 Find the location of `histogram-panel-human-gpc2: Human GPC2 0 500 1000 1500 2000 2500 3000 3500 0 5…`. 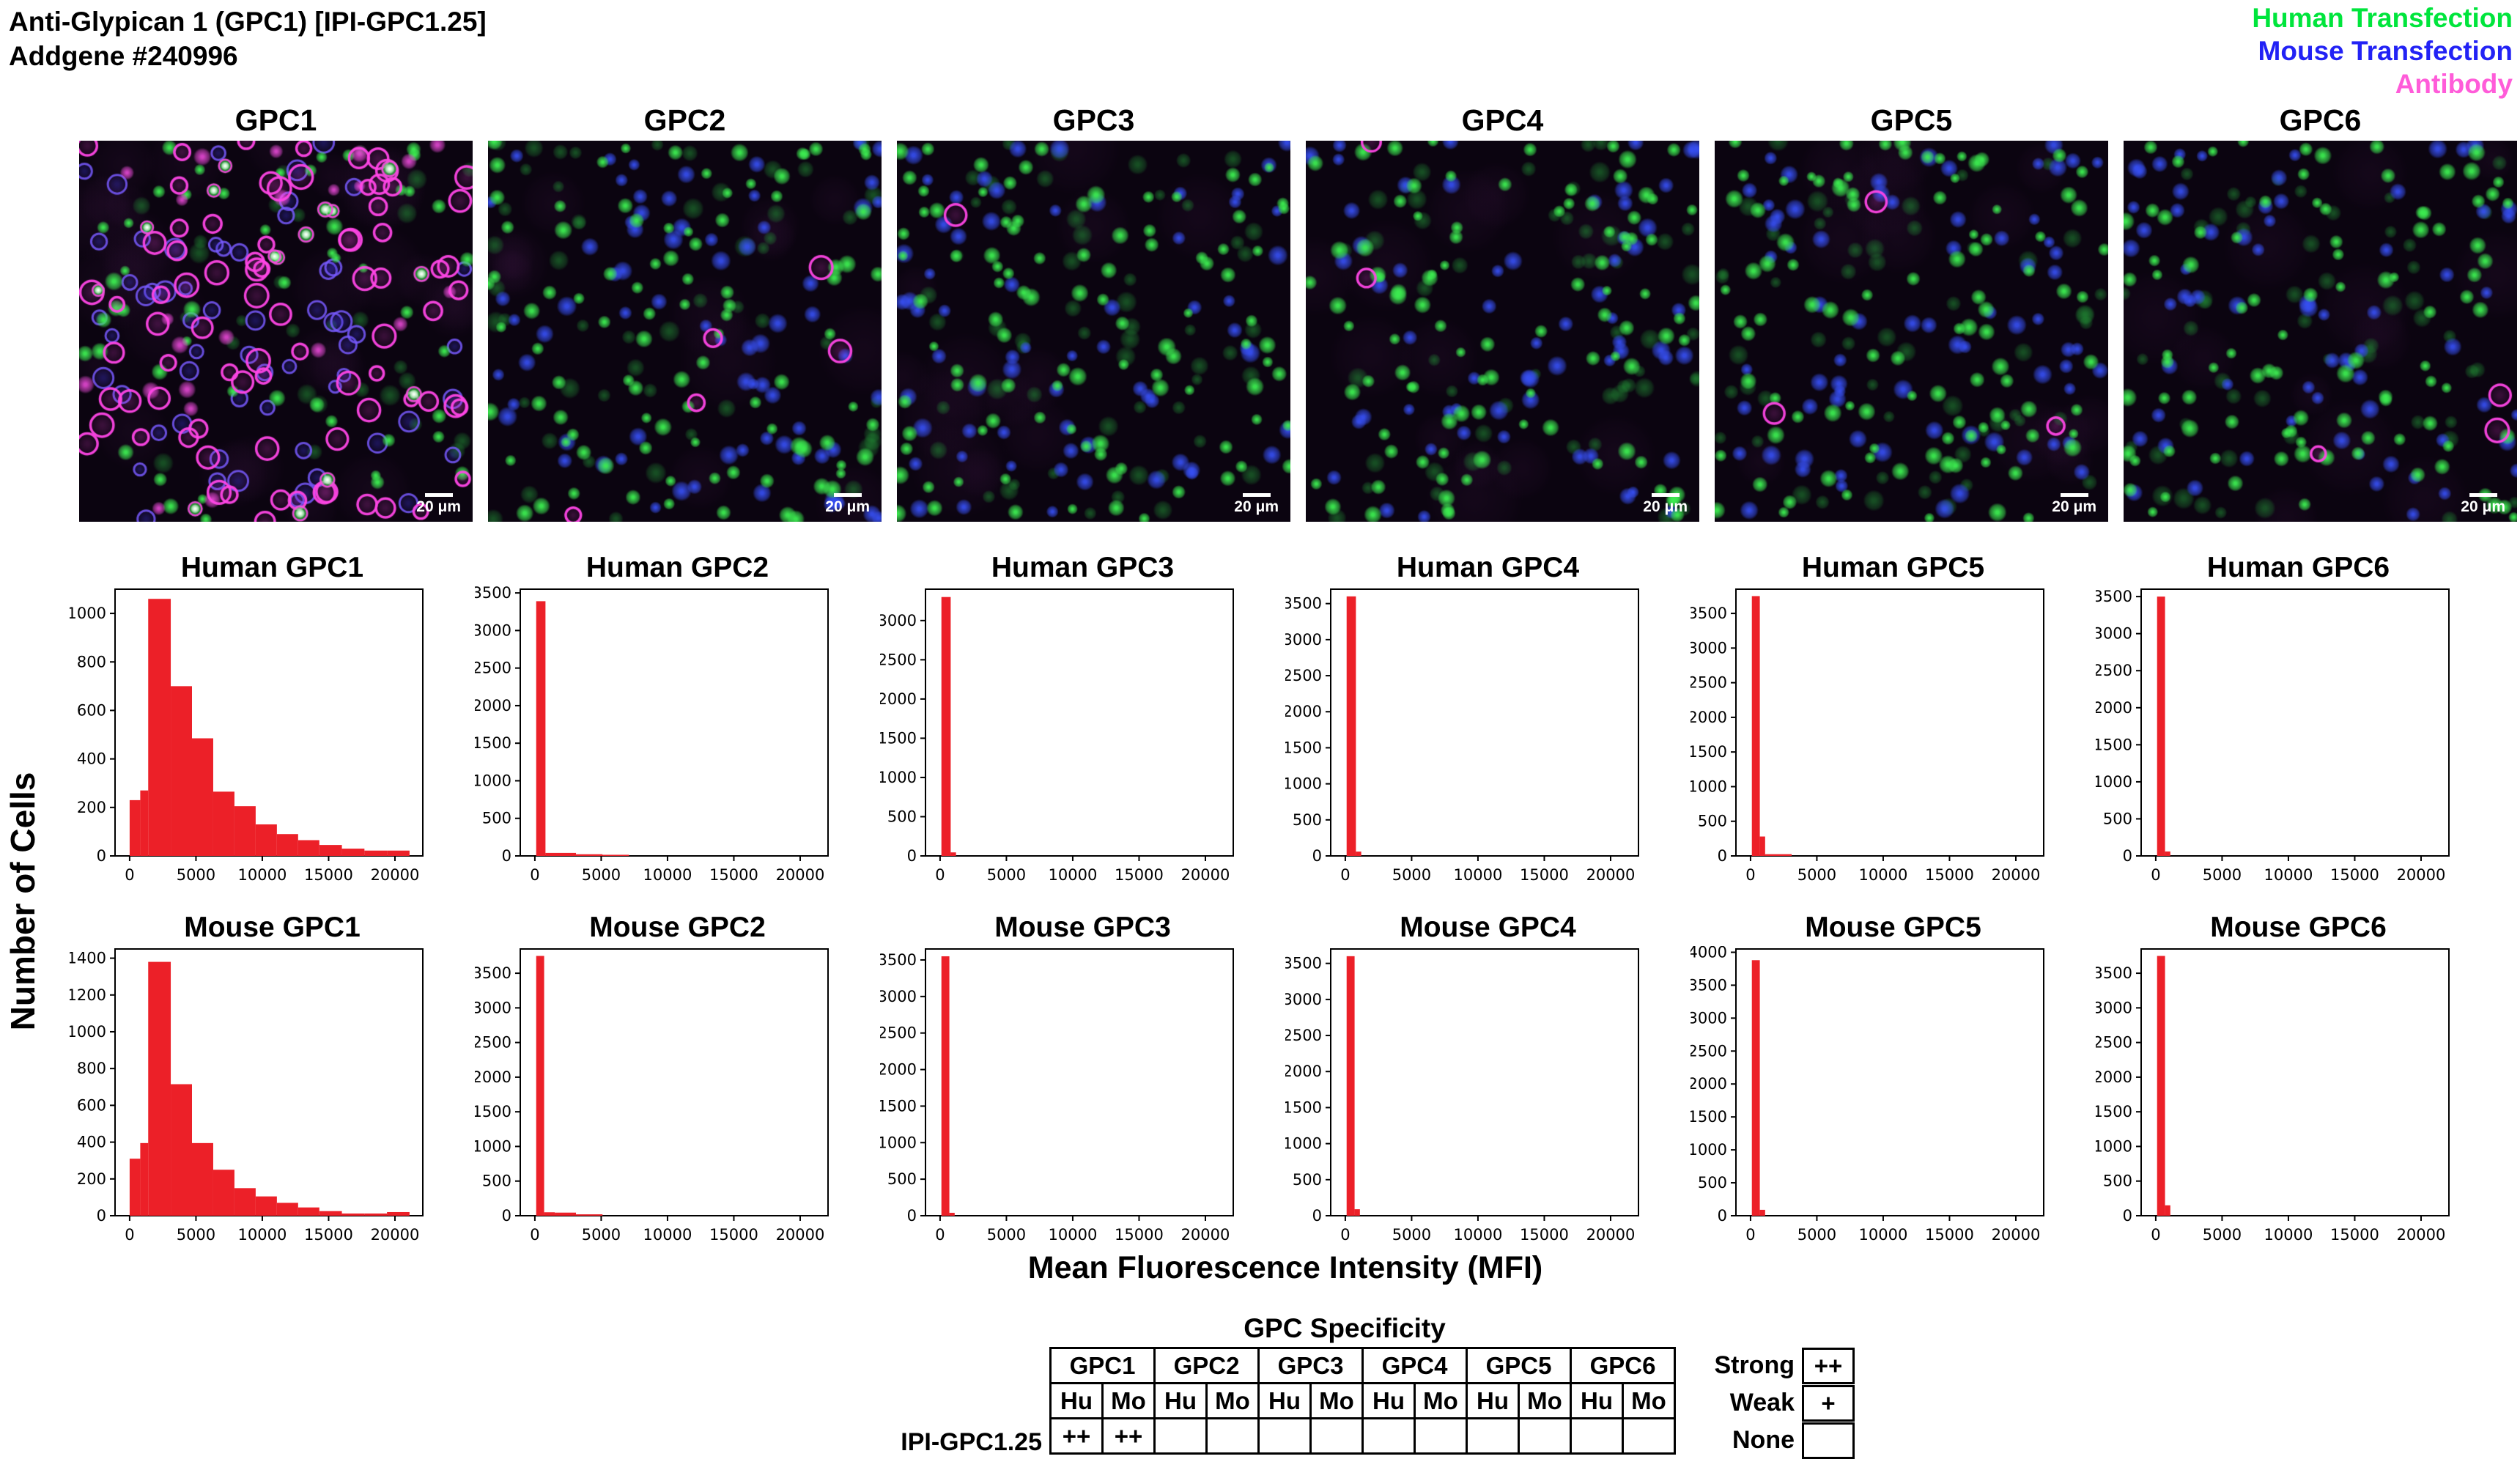

histogram-panel-human-gpc2: Human GPC2 0 500 1000 1500 2000 2500 3000 3500 0 5… is located at coordinates (676, 721).